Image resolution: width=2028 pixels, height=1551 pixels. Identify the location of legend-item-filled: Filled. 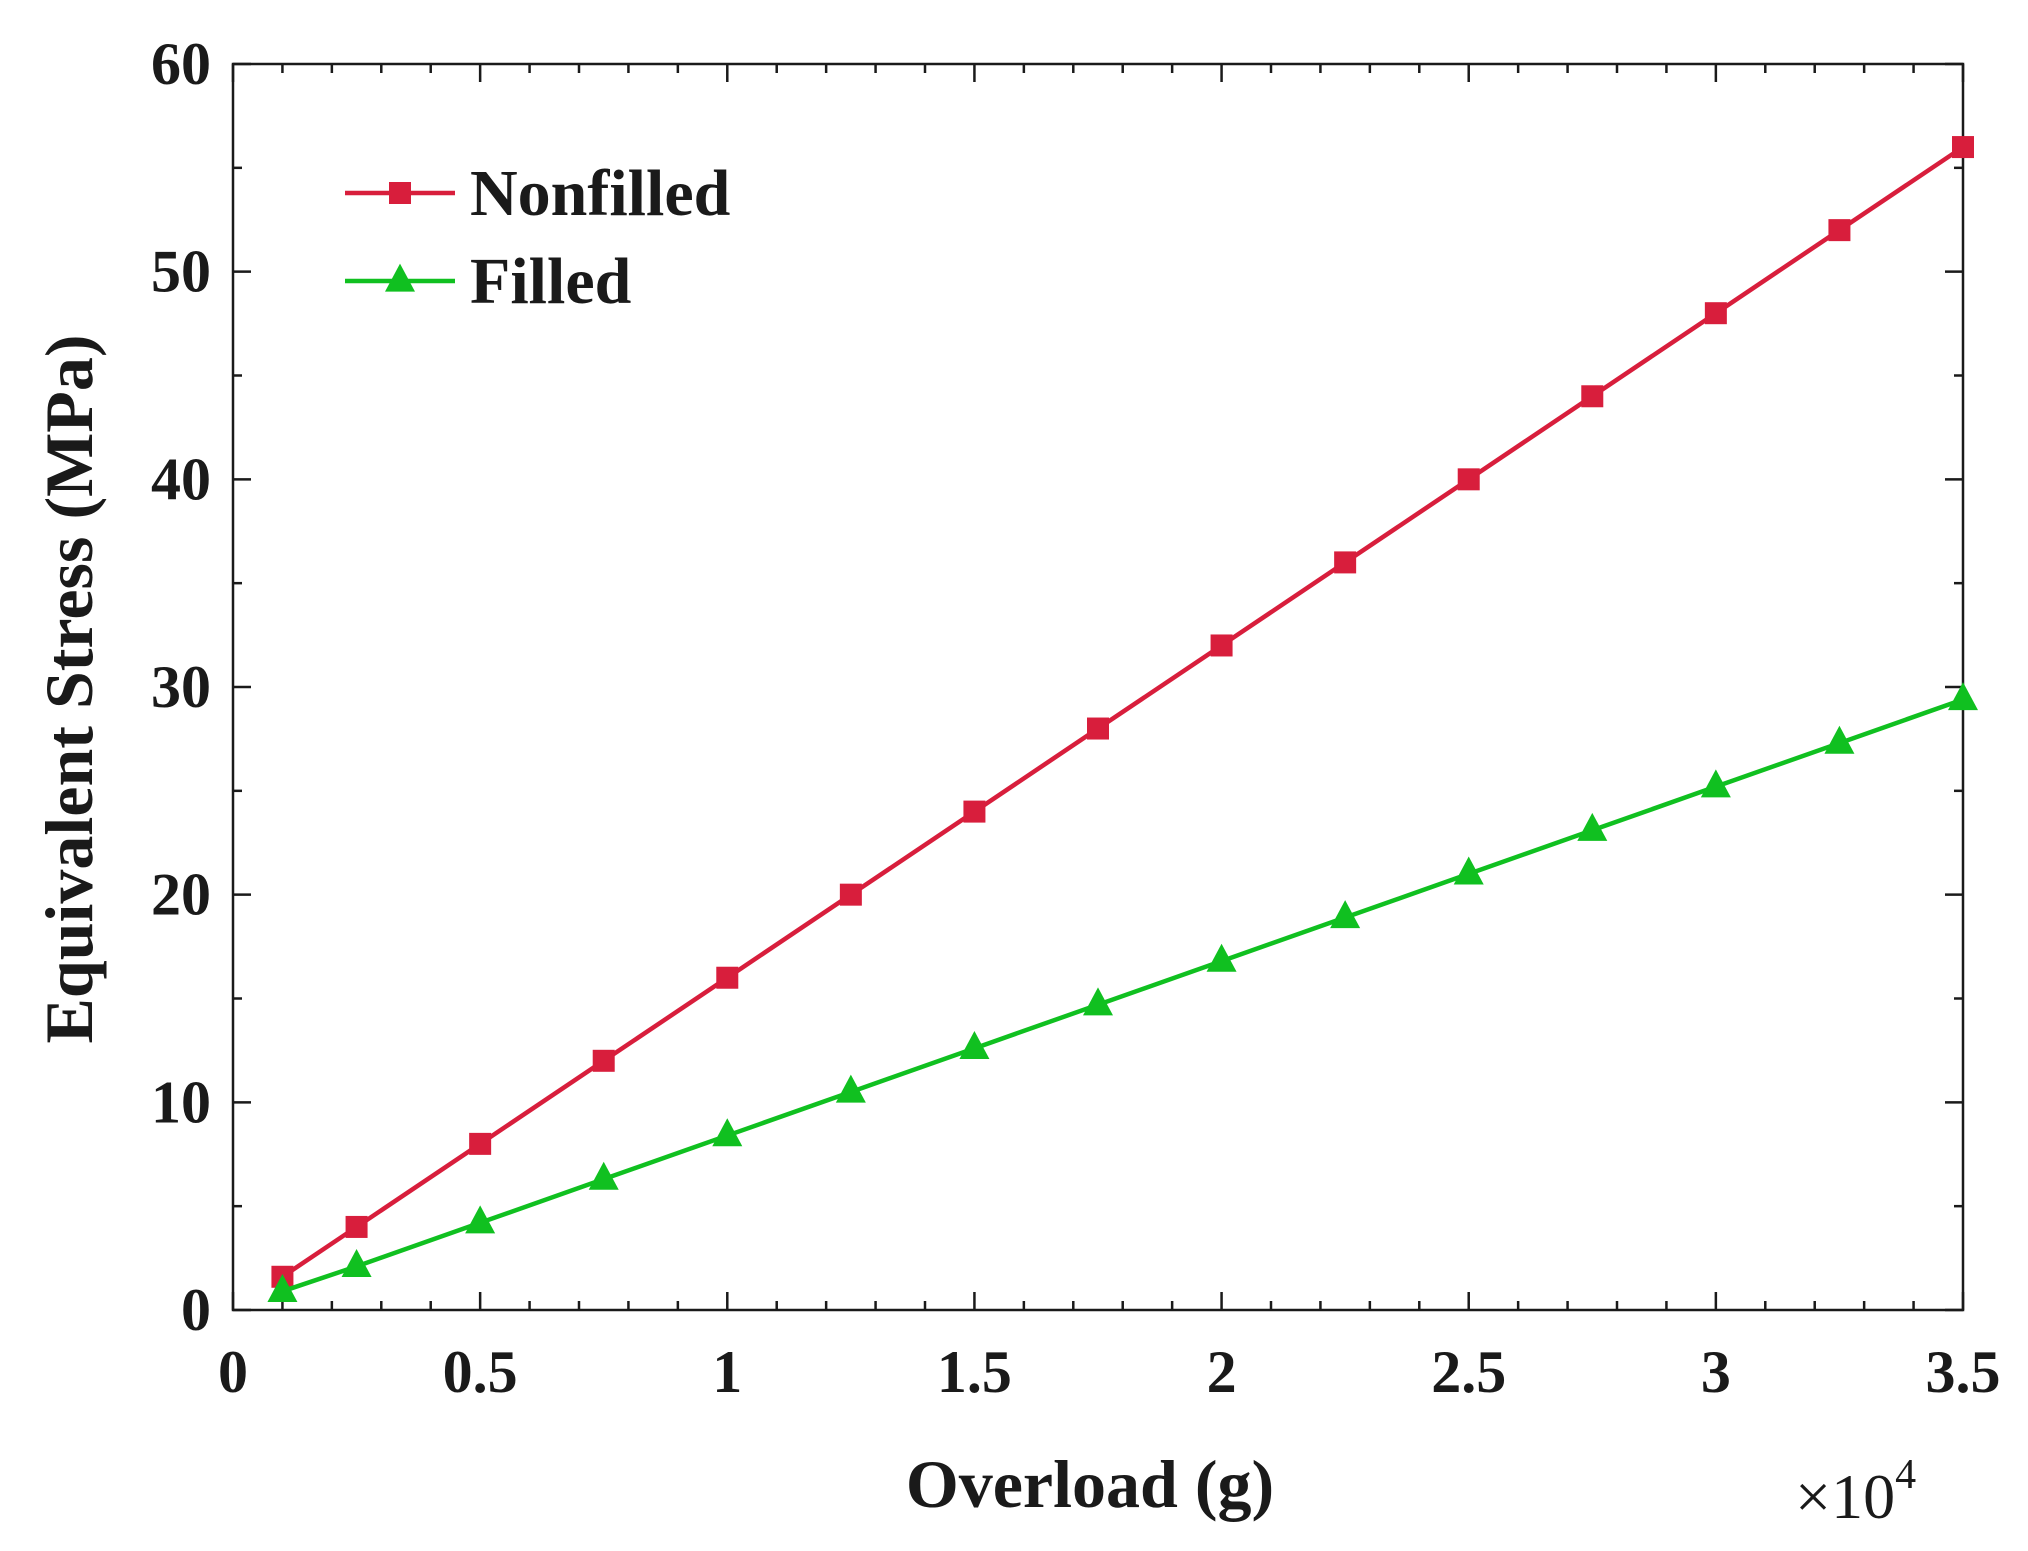
(488, 281).